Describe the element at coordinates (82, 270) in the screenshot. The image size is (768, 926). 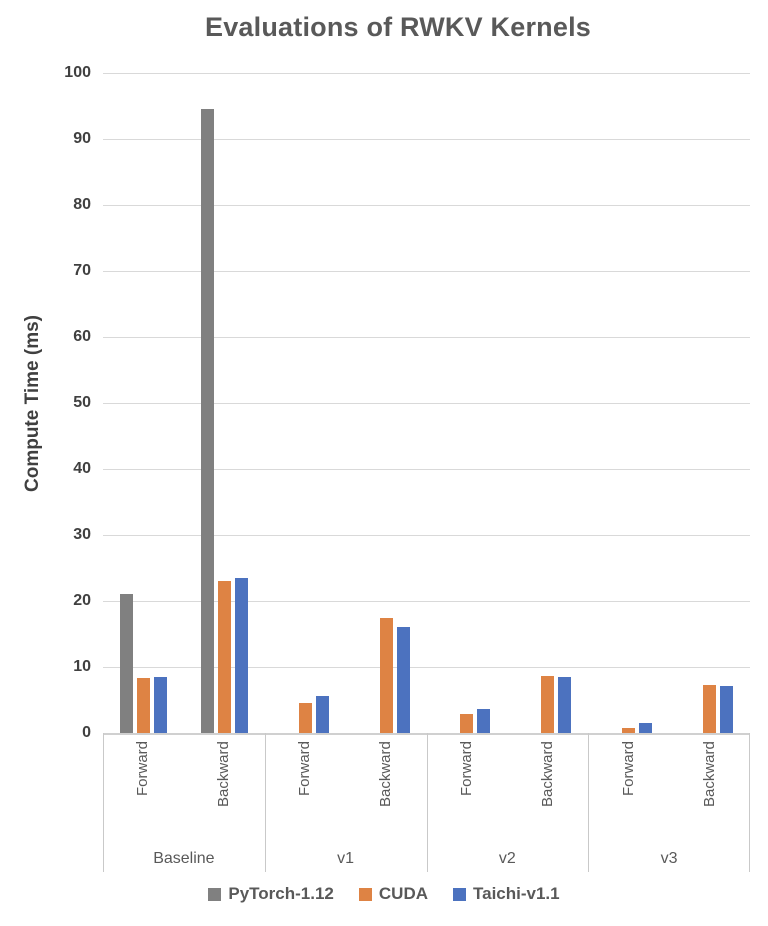
I see `y-tick-label-70: 70` at that location.